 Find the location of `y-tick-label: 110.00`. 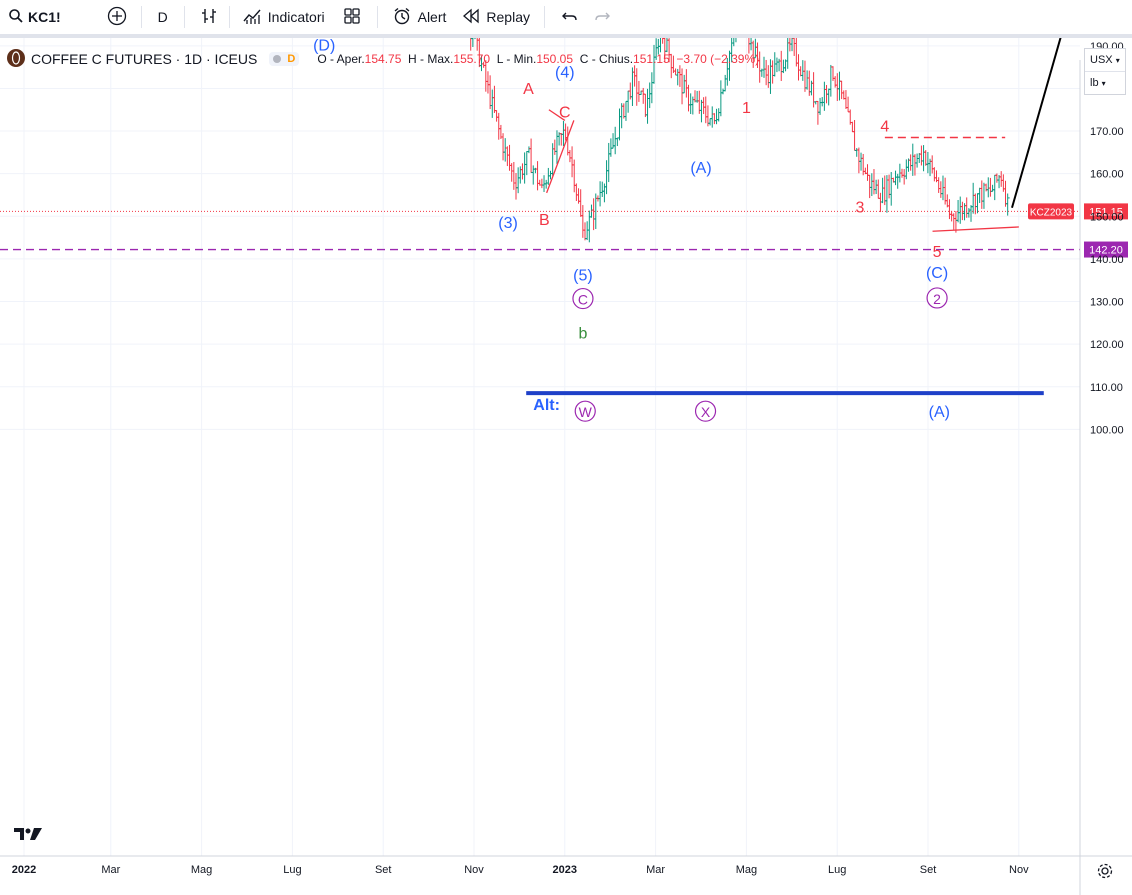

y-tick-label: 110.00 is located at coordinates (1106, 388).